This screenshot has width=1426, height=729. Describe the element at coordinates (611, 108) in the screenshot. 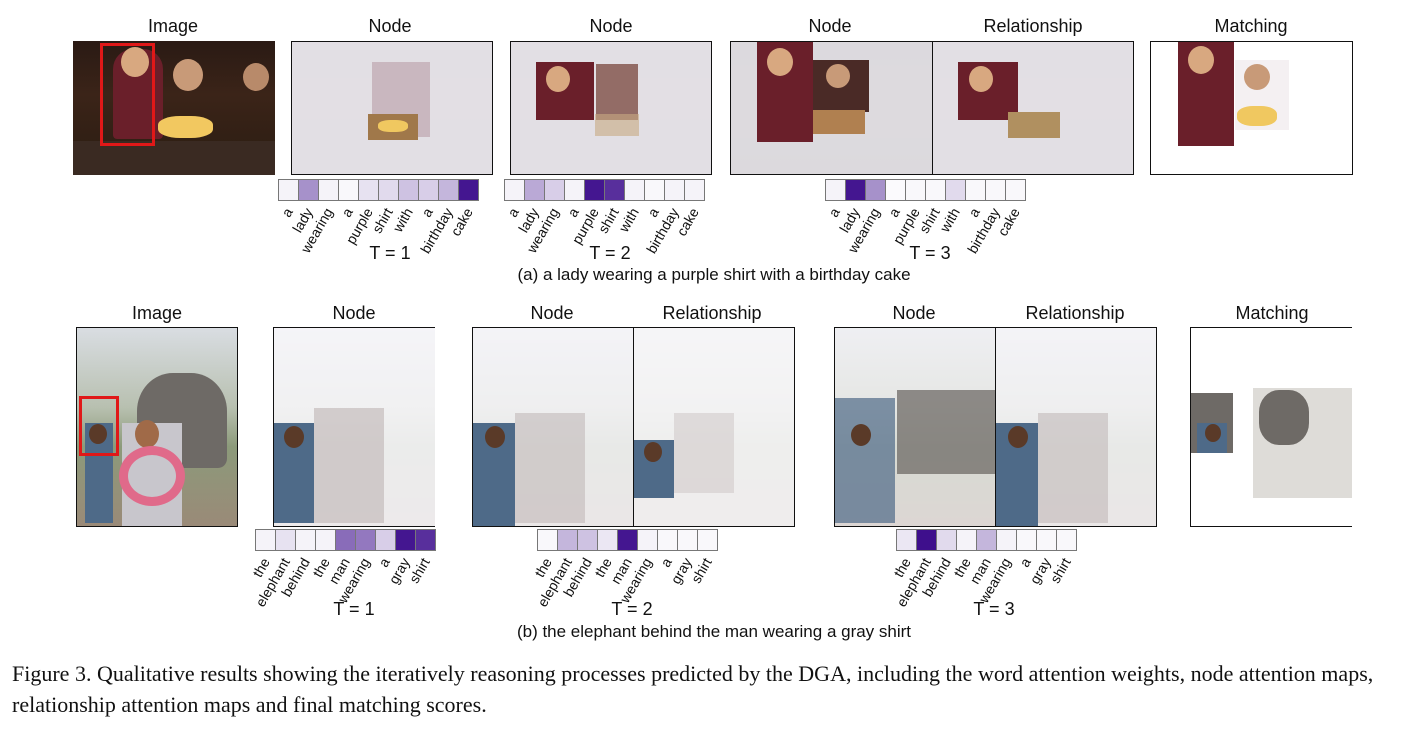

I see `node-attention-map-a-t2` at that location.